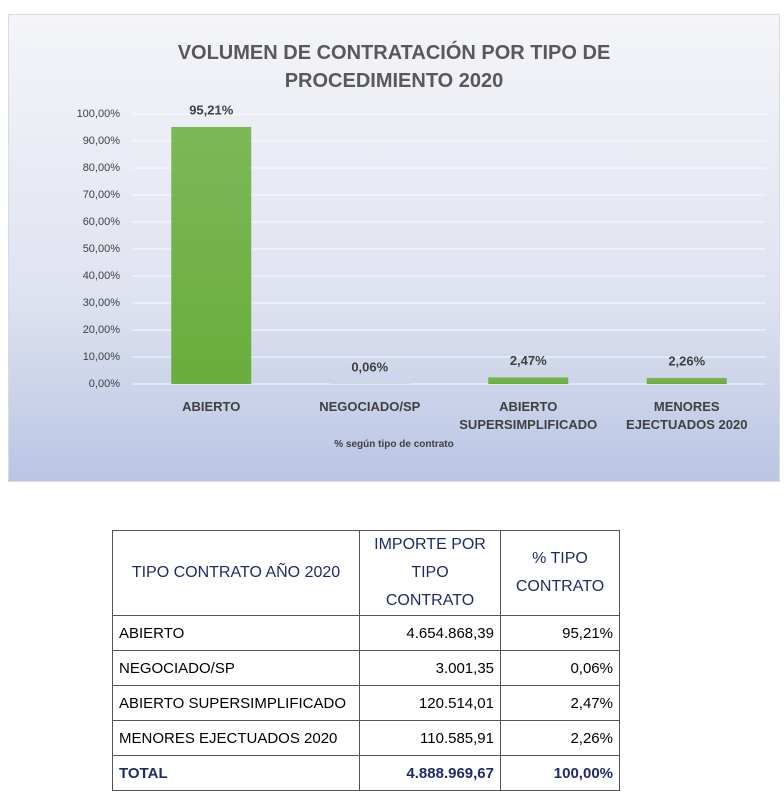  Describe the element at coordinates (430, 738) in the screenshot. I see `table-cell: 110.585,91` at that location.